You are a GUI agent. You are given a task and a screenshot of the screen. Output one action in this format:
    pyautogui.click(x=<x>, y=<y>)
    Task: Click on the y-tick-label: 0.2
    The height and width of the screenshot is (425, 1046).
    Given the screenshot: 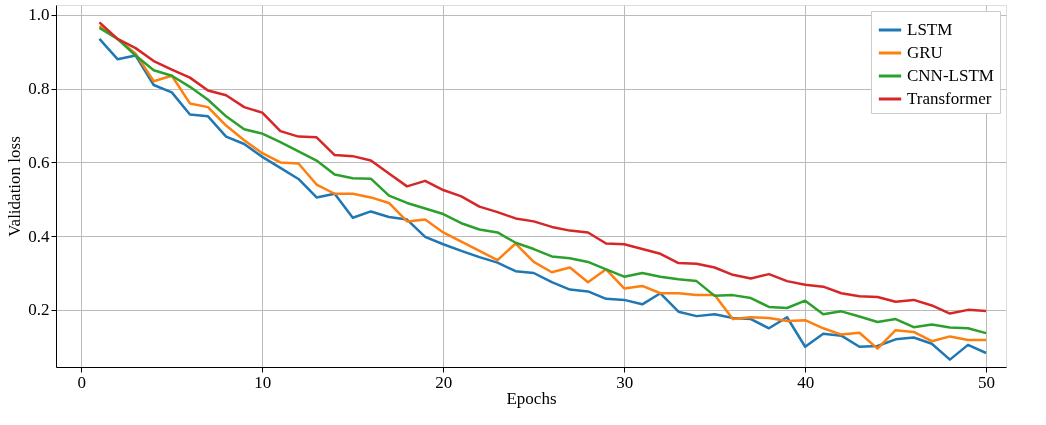 What is the action you would take?
    pyautogui.click(x=39, y=310)
    